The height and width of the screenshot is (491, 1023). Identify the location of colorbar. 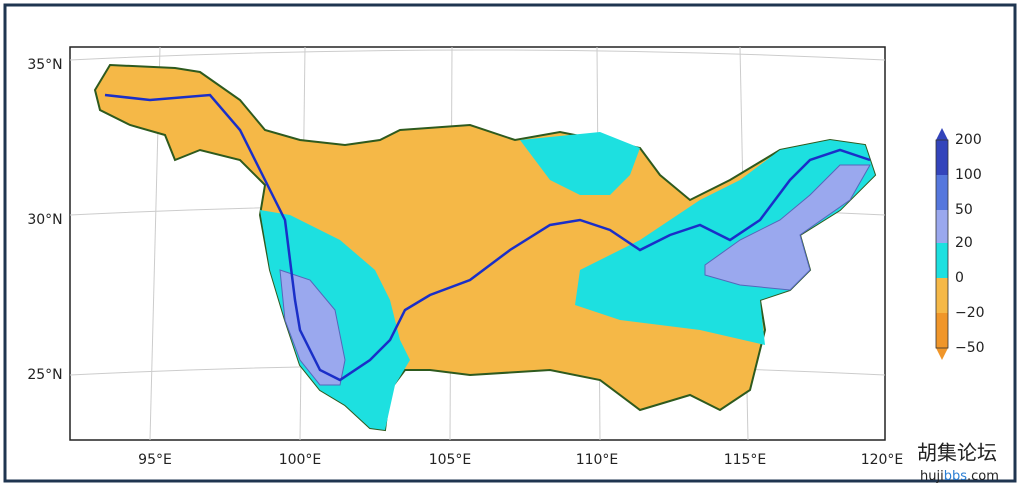
(942, 244).